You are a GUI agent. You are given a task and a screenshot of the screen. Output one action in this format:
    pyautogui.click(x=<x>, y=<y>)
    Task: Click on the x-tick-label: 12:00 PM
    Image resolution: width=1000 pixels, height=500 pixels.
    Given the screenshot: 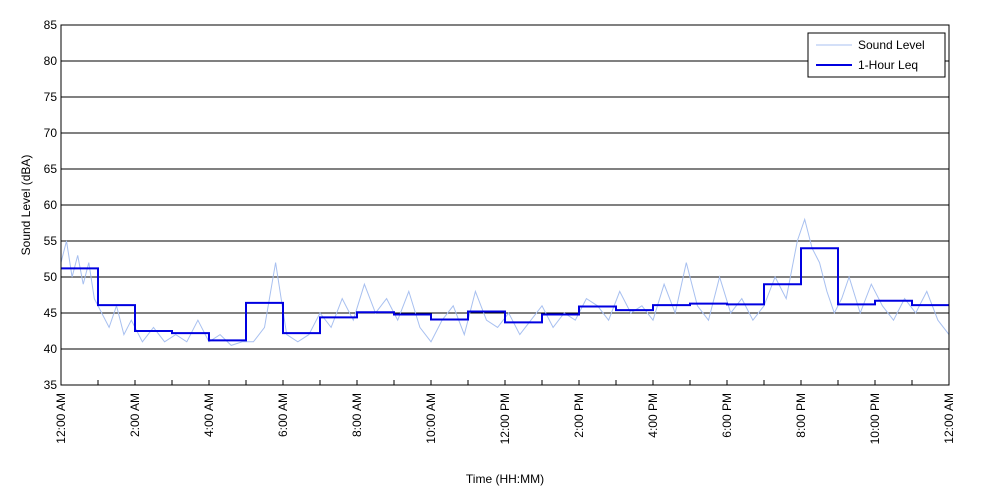 What is the action you would take?
    pyautogui.click(x=505, y=418)
    